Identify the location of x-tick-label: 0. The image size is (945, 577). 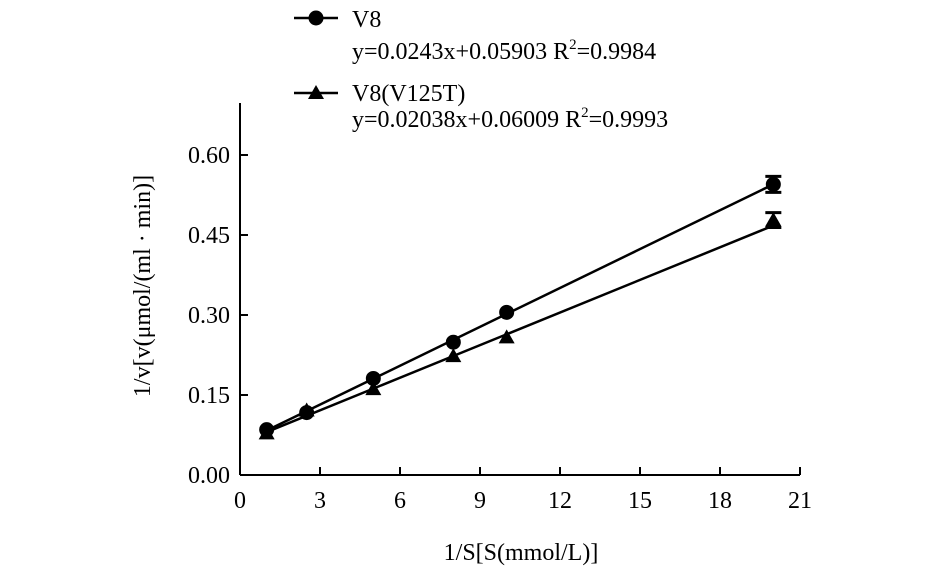
(240, 501).